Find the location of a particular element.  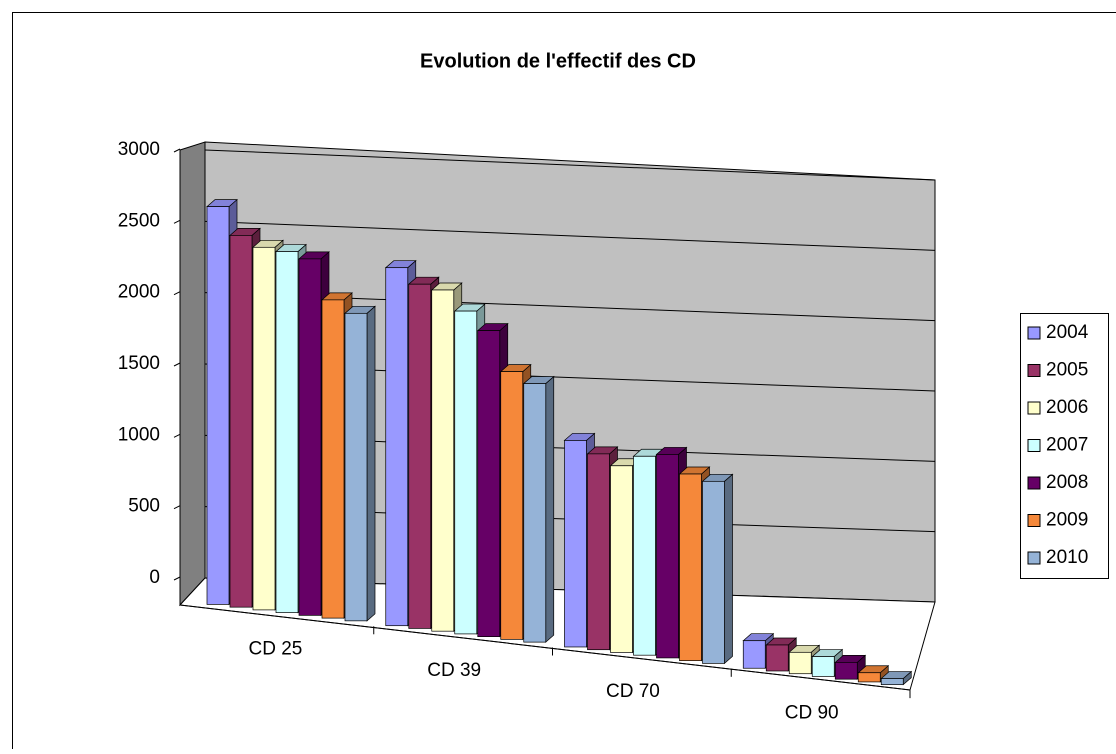

x-tick-label: CD 39 is located at coordinates (454, 670).